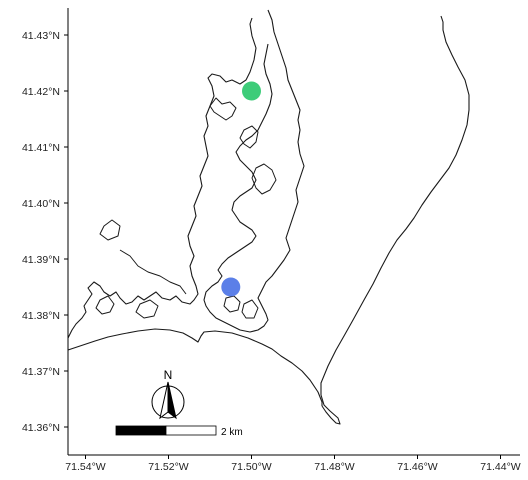  What do you see at coordinates (241, 189) in the screenshot?
I see `points-layer` at bounding box center [241, 189].